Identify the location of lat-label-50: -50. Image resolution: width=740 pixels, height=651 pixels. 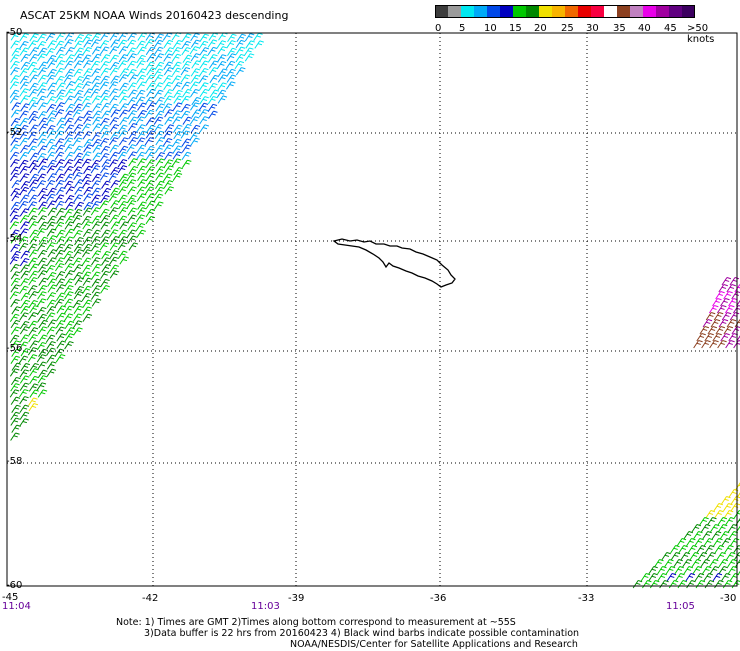
(14, 32).